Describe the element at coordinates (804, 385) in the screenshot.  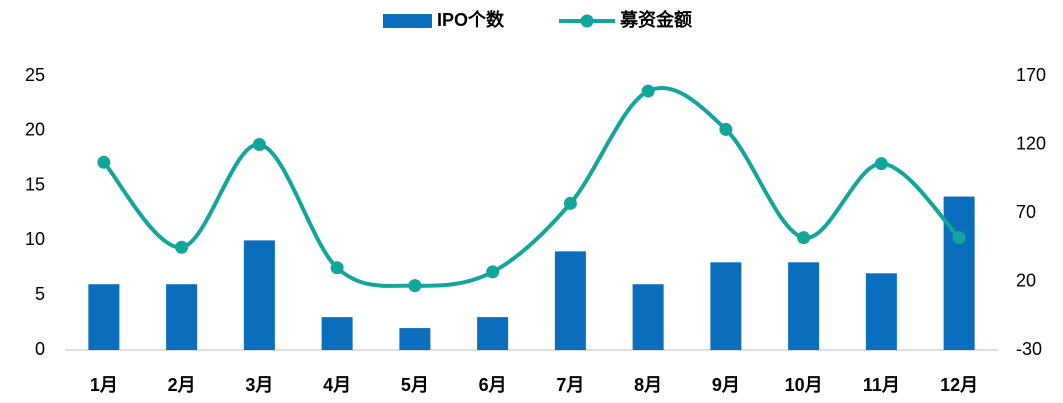
I see `x-tick-label: 10月` at that location.